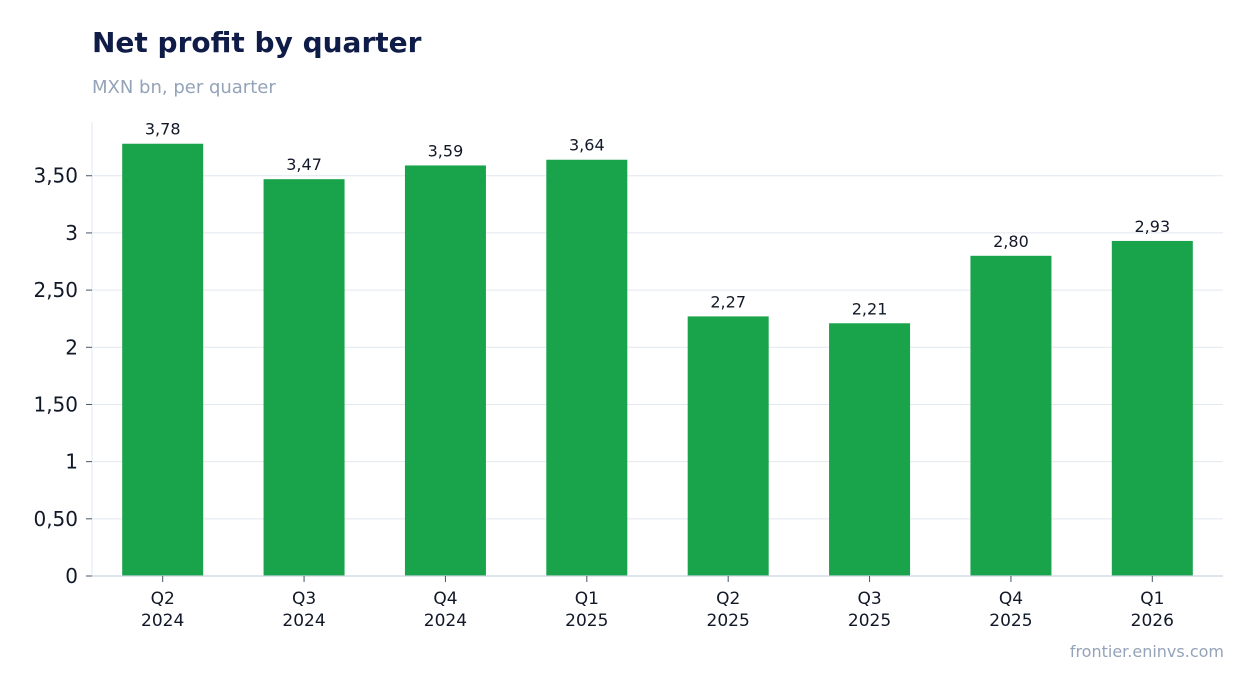  I want to click on y-tick-label: 0,50, so click(55, 519).